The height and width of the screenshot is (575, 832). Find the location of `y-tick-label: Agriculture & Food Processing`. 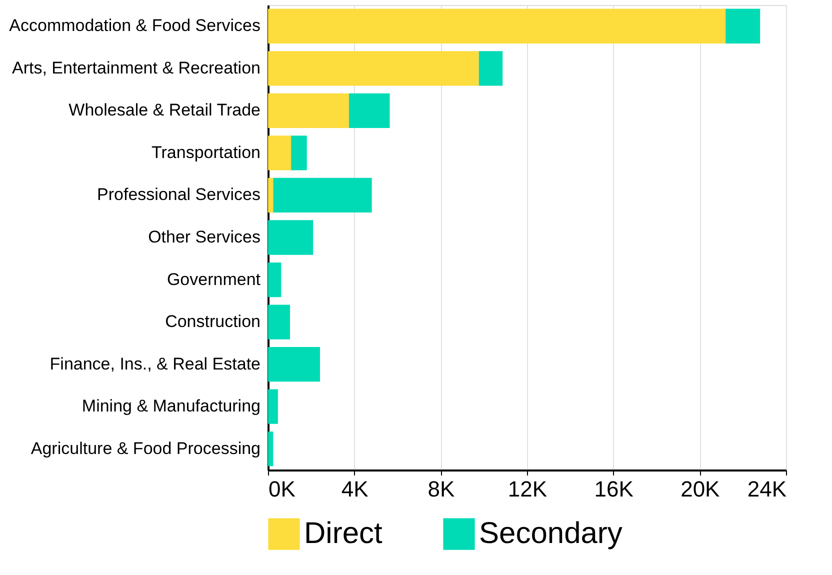

y-tick-label: Agriculture & Food Processing is located at coordinates (145, 448).